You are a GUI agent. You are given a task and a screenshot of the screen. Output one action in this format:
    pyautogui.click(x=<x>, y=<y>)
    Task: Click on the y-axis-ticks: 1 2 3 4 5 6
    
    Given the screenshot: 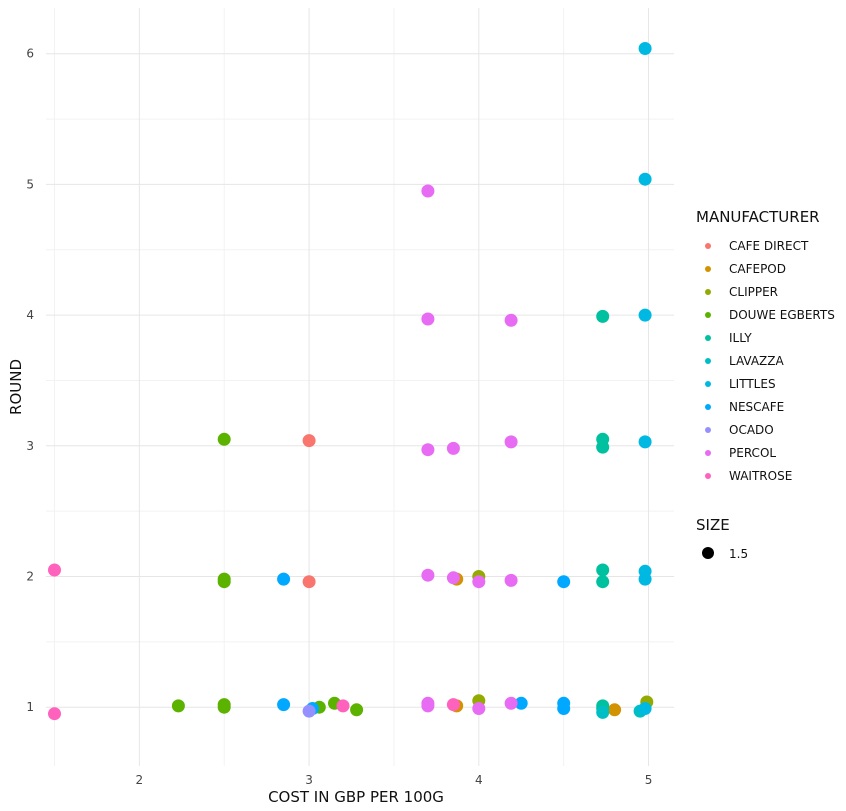 What is the action you would take?
    pyautogui.click(x=30, y=380)
    